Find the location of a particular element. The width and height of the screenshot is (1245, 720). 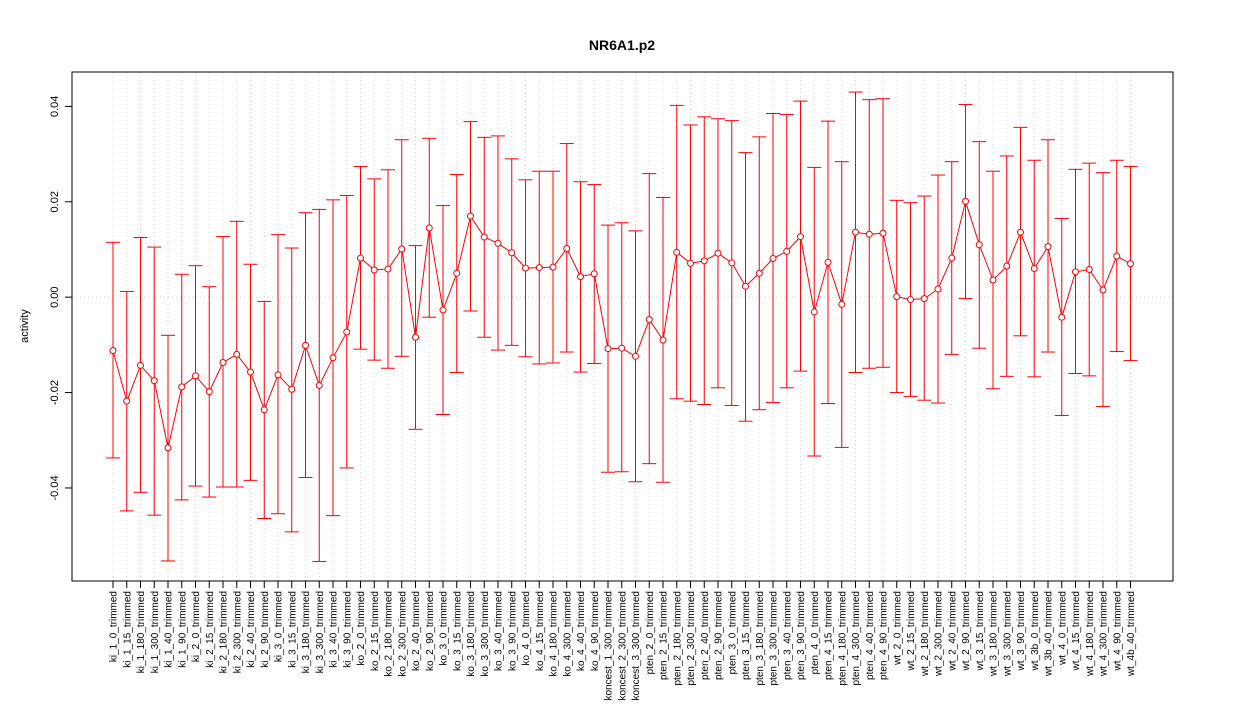

x-tick-label: wt_2_90_trimmed is located at coordinates (966, 631).